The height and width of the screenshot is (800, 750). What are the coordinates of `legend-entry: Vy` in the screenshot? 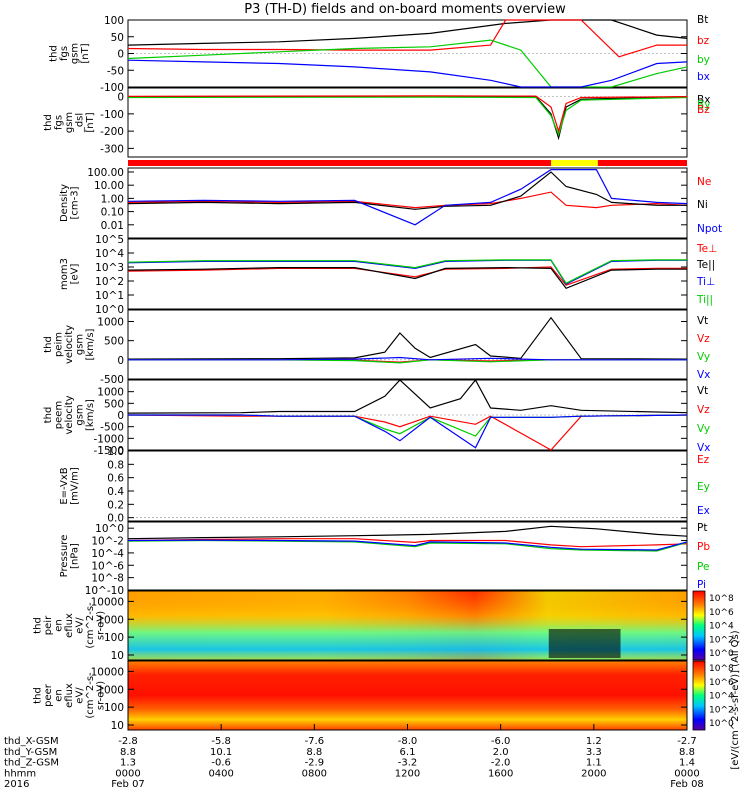 It's located at (703, 357).